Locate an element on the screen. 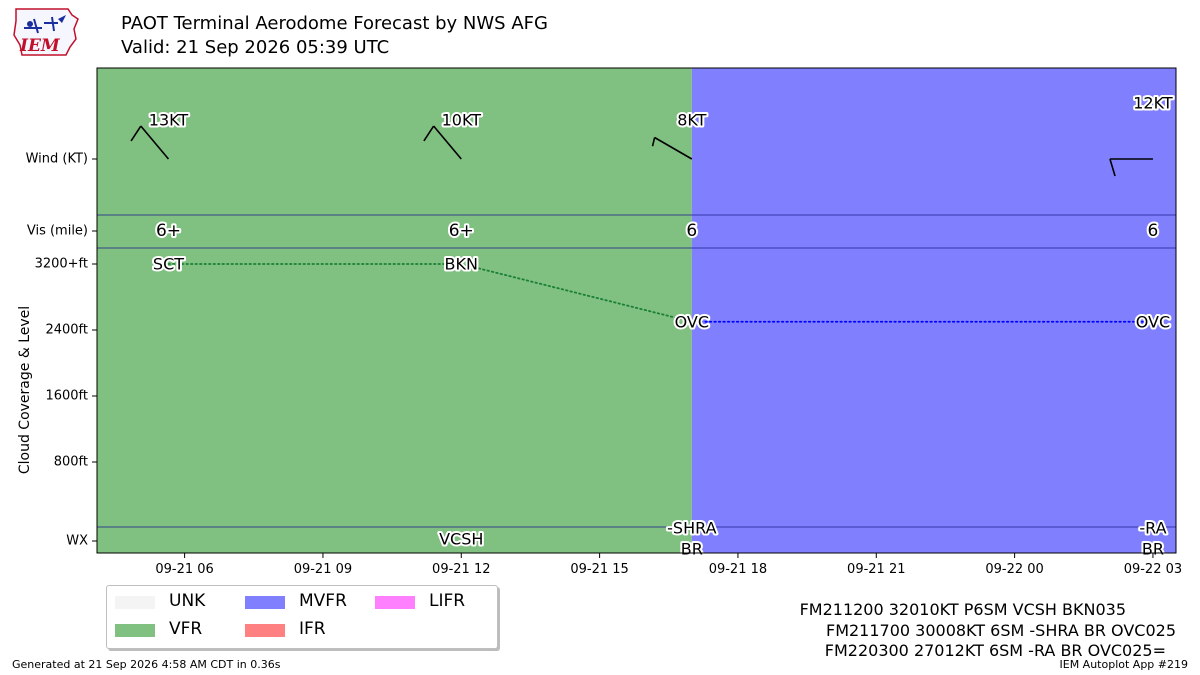  x-tick-label: 09-21 18 is located at coordinates (738, 569).